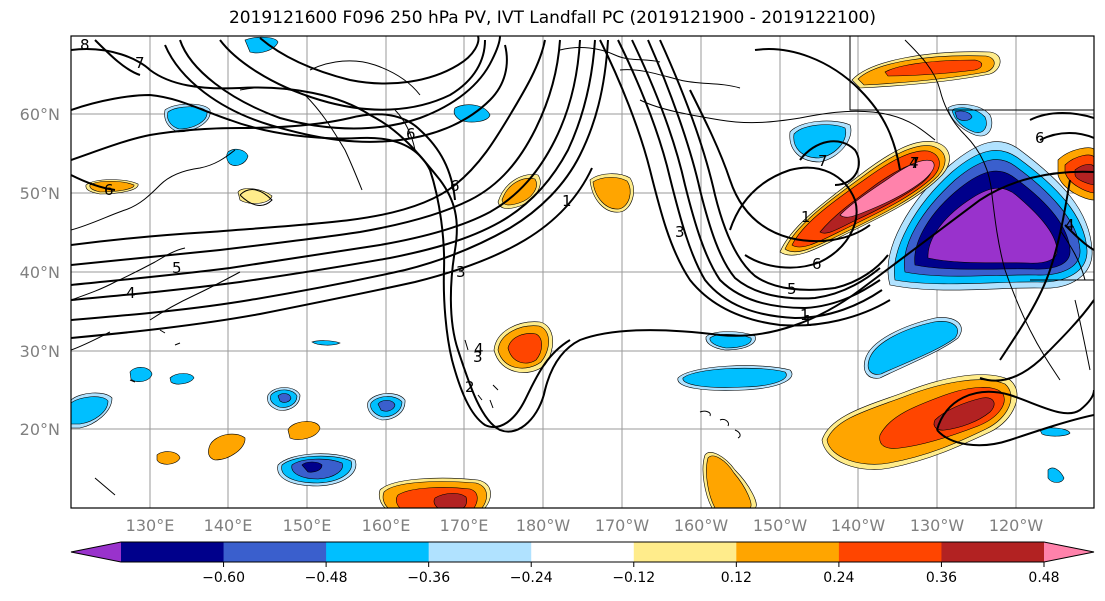  Describe the element at coordinates (701, 525) in the screenshot. I see `lon-label: 160°W` at that location.